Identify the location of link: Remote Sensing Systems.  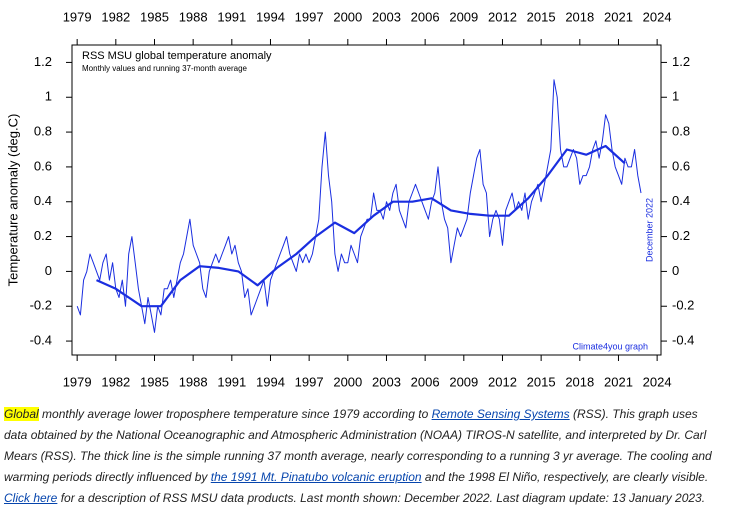
(500, 414).